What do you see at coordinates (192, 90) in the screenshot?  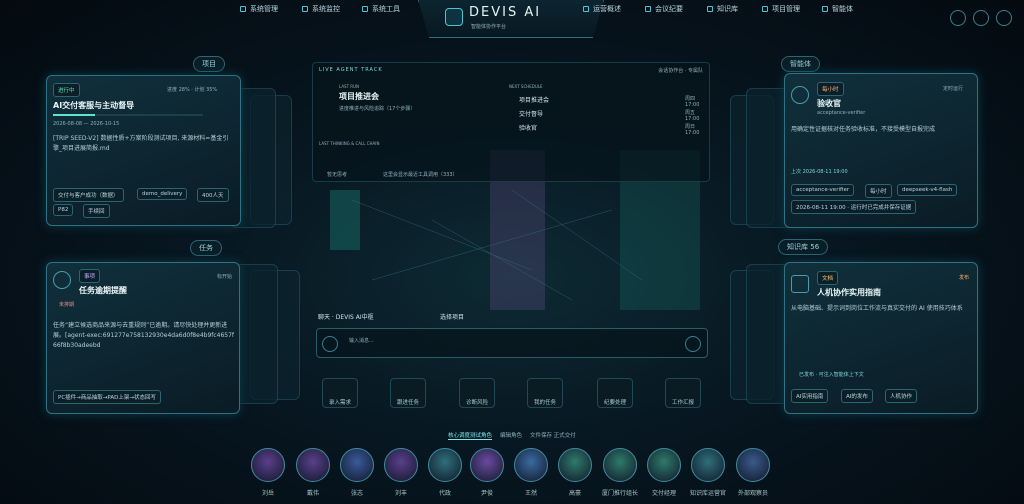 I see `progress: 进度 28% · 计划 35%` at bounding box center [192, 90].